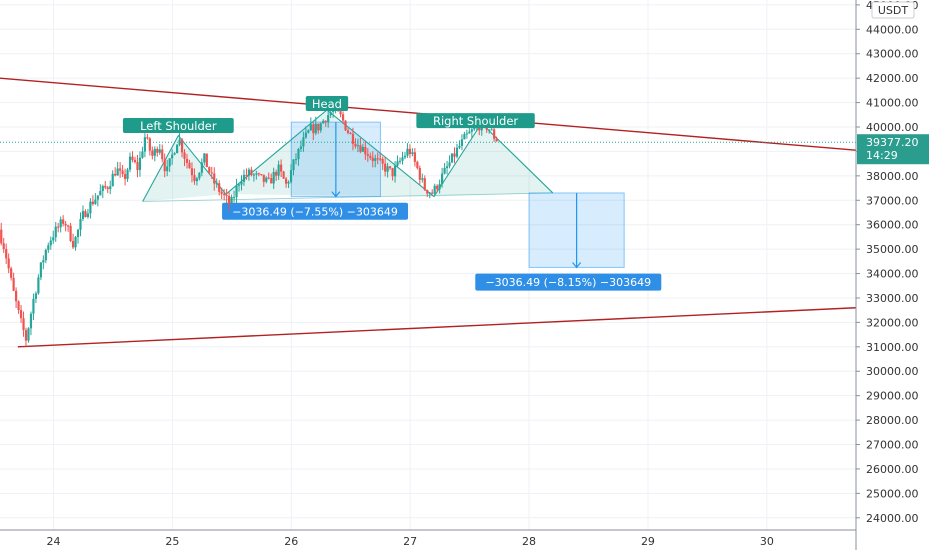  What do you see at coordinates (892, 29) in the screenshot?
I see `y-tick-label: 44000.00` at bounding box center [892, 29].